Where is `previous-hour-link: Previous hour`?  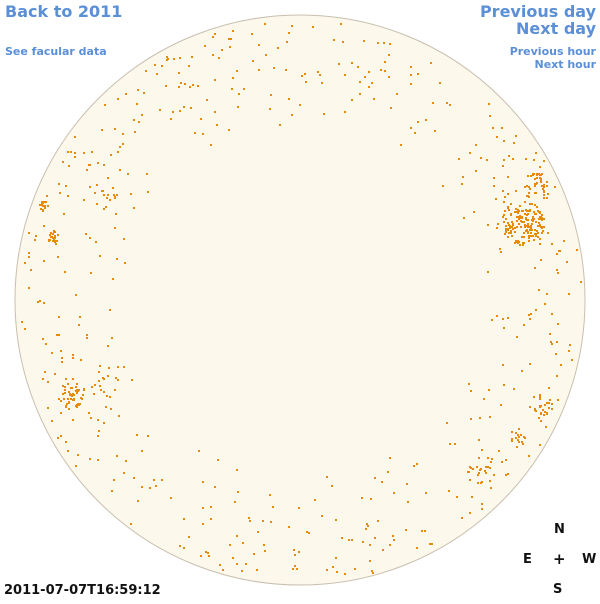 previous-hour-link: Previous hour is located at coordinates (552, 51).